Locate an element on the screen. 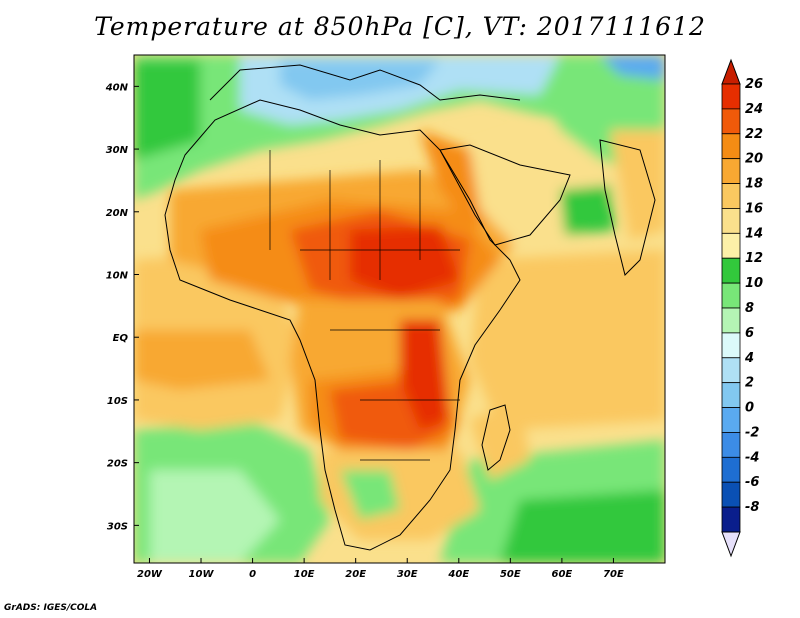  grads-credit: GrADS: IGES/COLA is located at coordinates (51, 608).